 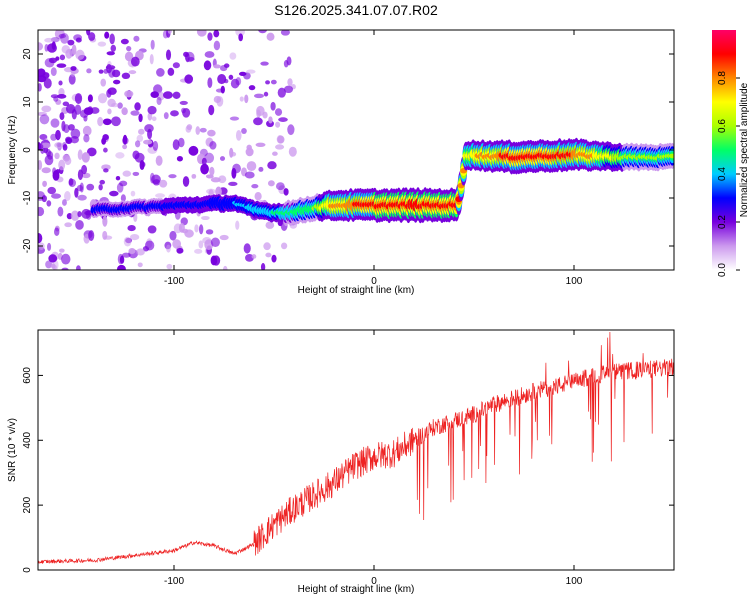 I want to click on colorbar-tick-label: 0.8, so click(x=722, y=78).